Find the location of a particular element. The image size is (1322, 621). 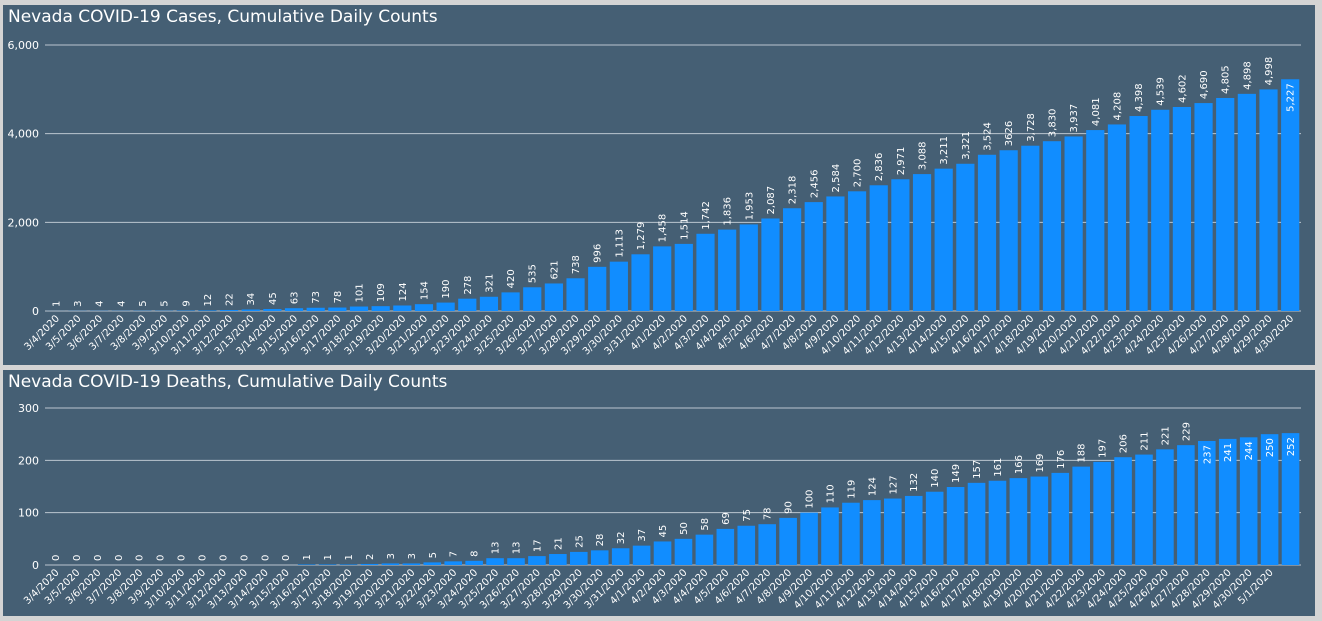

data-label: 5,227 is located at coordinates (1291, 97).